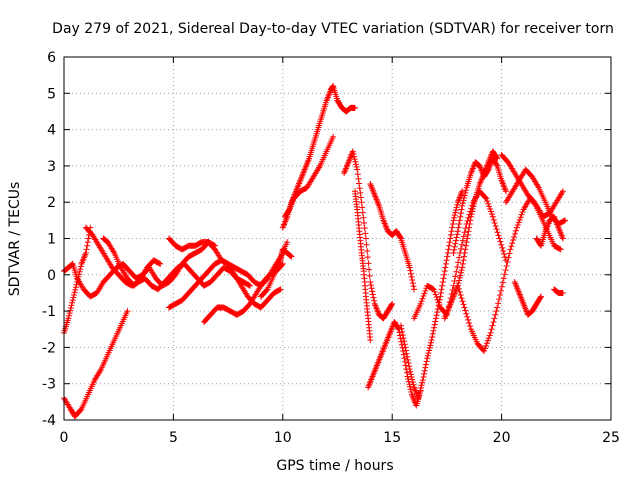 This screenshot has width=640, height=480. I want to click on y-tick-label: 2, so click(51, 203).